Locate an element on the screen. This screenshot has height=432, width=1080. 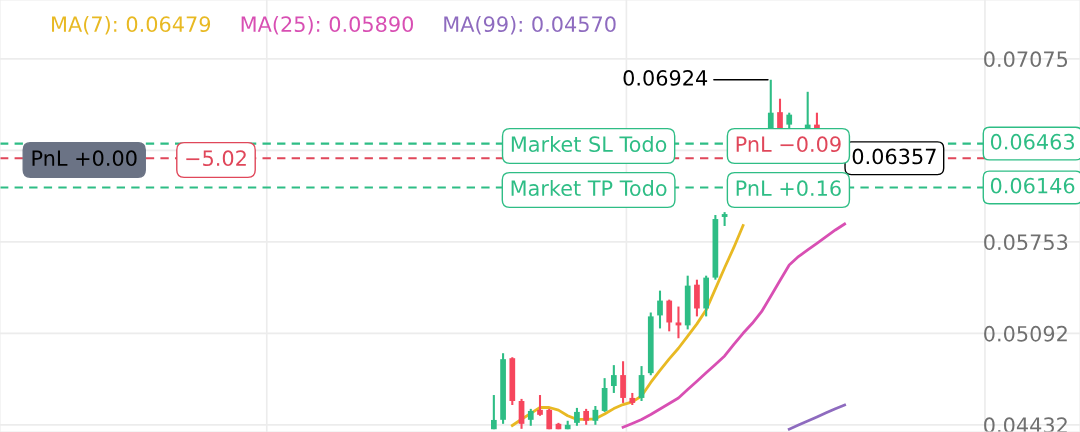
ref-line-label: 0.06146 is located at coordinates (1032, 185).